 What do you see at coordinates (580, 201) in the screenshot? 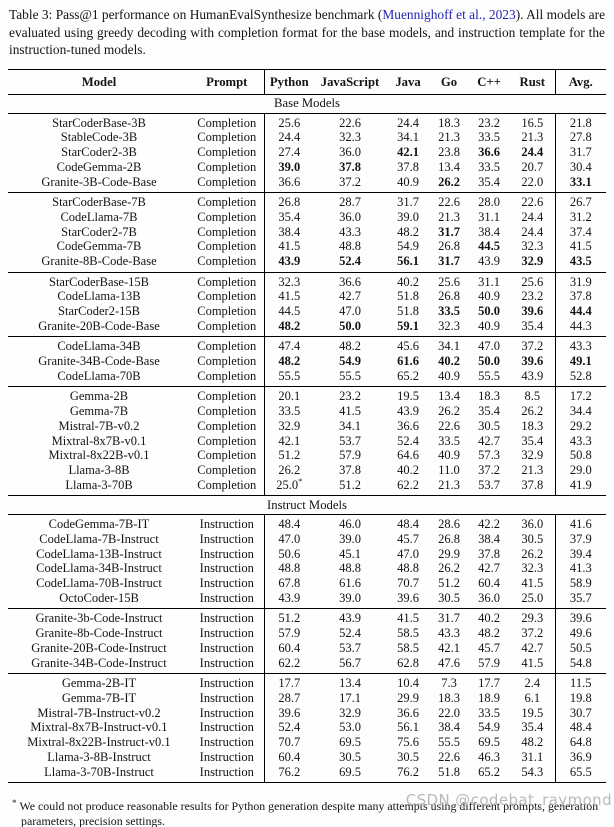
I see `score-cell: 26.7` at bounding box center [580, 201].